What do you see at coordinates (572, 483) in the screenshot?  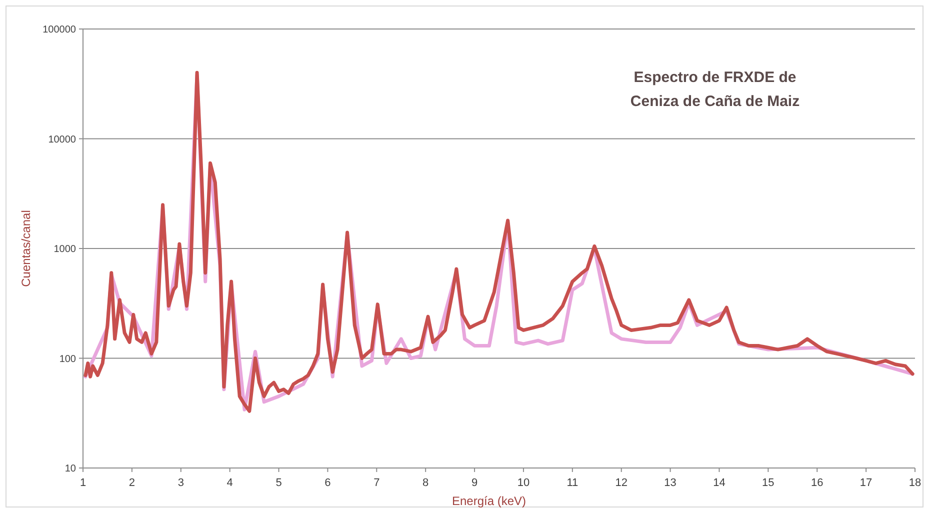 I see `x-tick-label: 11` at bounding box center [572, 483].